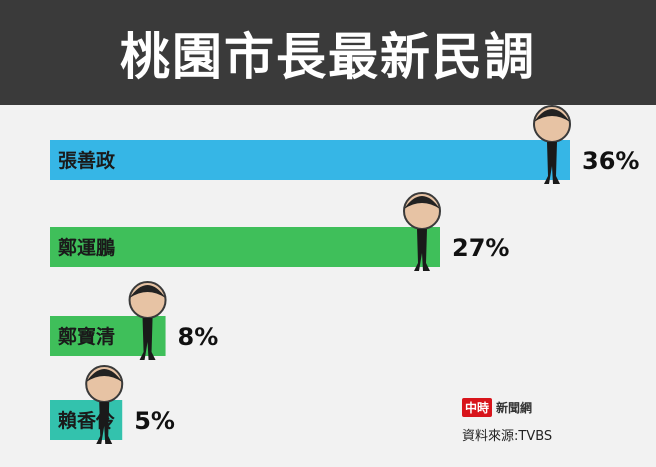 The width and height of the screenshot is (656, 467). Describe the element at coordinates (507, 436) in the screenshot. I see `data-source: 資料來源:TVBS` at that location.